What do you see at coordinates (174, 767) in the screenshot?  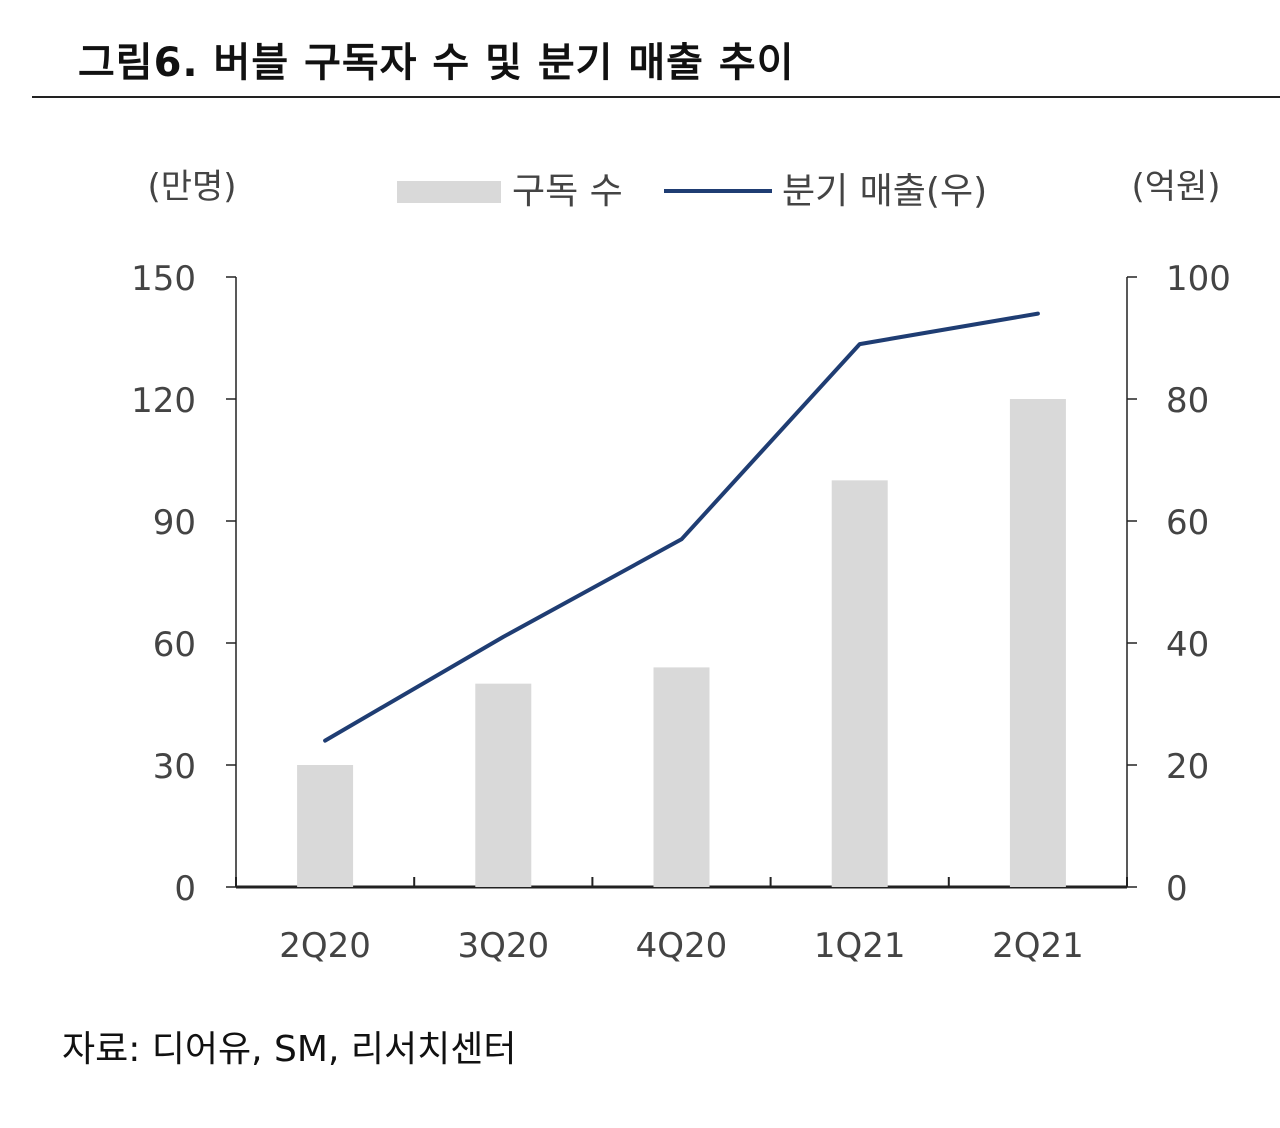 I see `left-tick-label: 30` at bounding box center [174, 767].